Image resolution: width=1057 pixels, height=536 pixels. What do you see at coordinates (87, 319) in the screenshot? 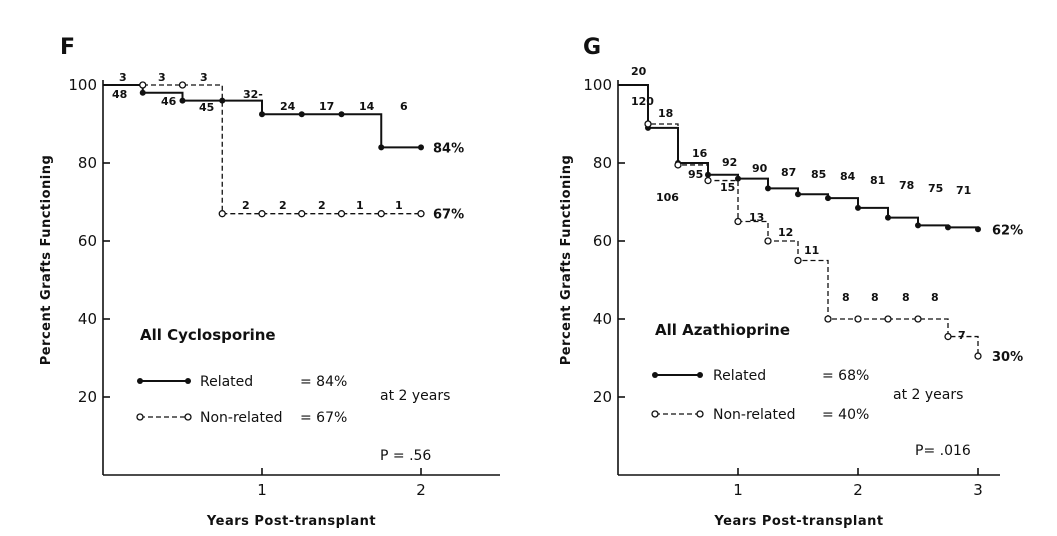
I see `y-tick-label: 40` at bounding box center [87, 319].